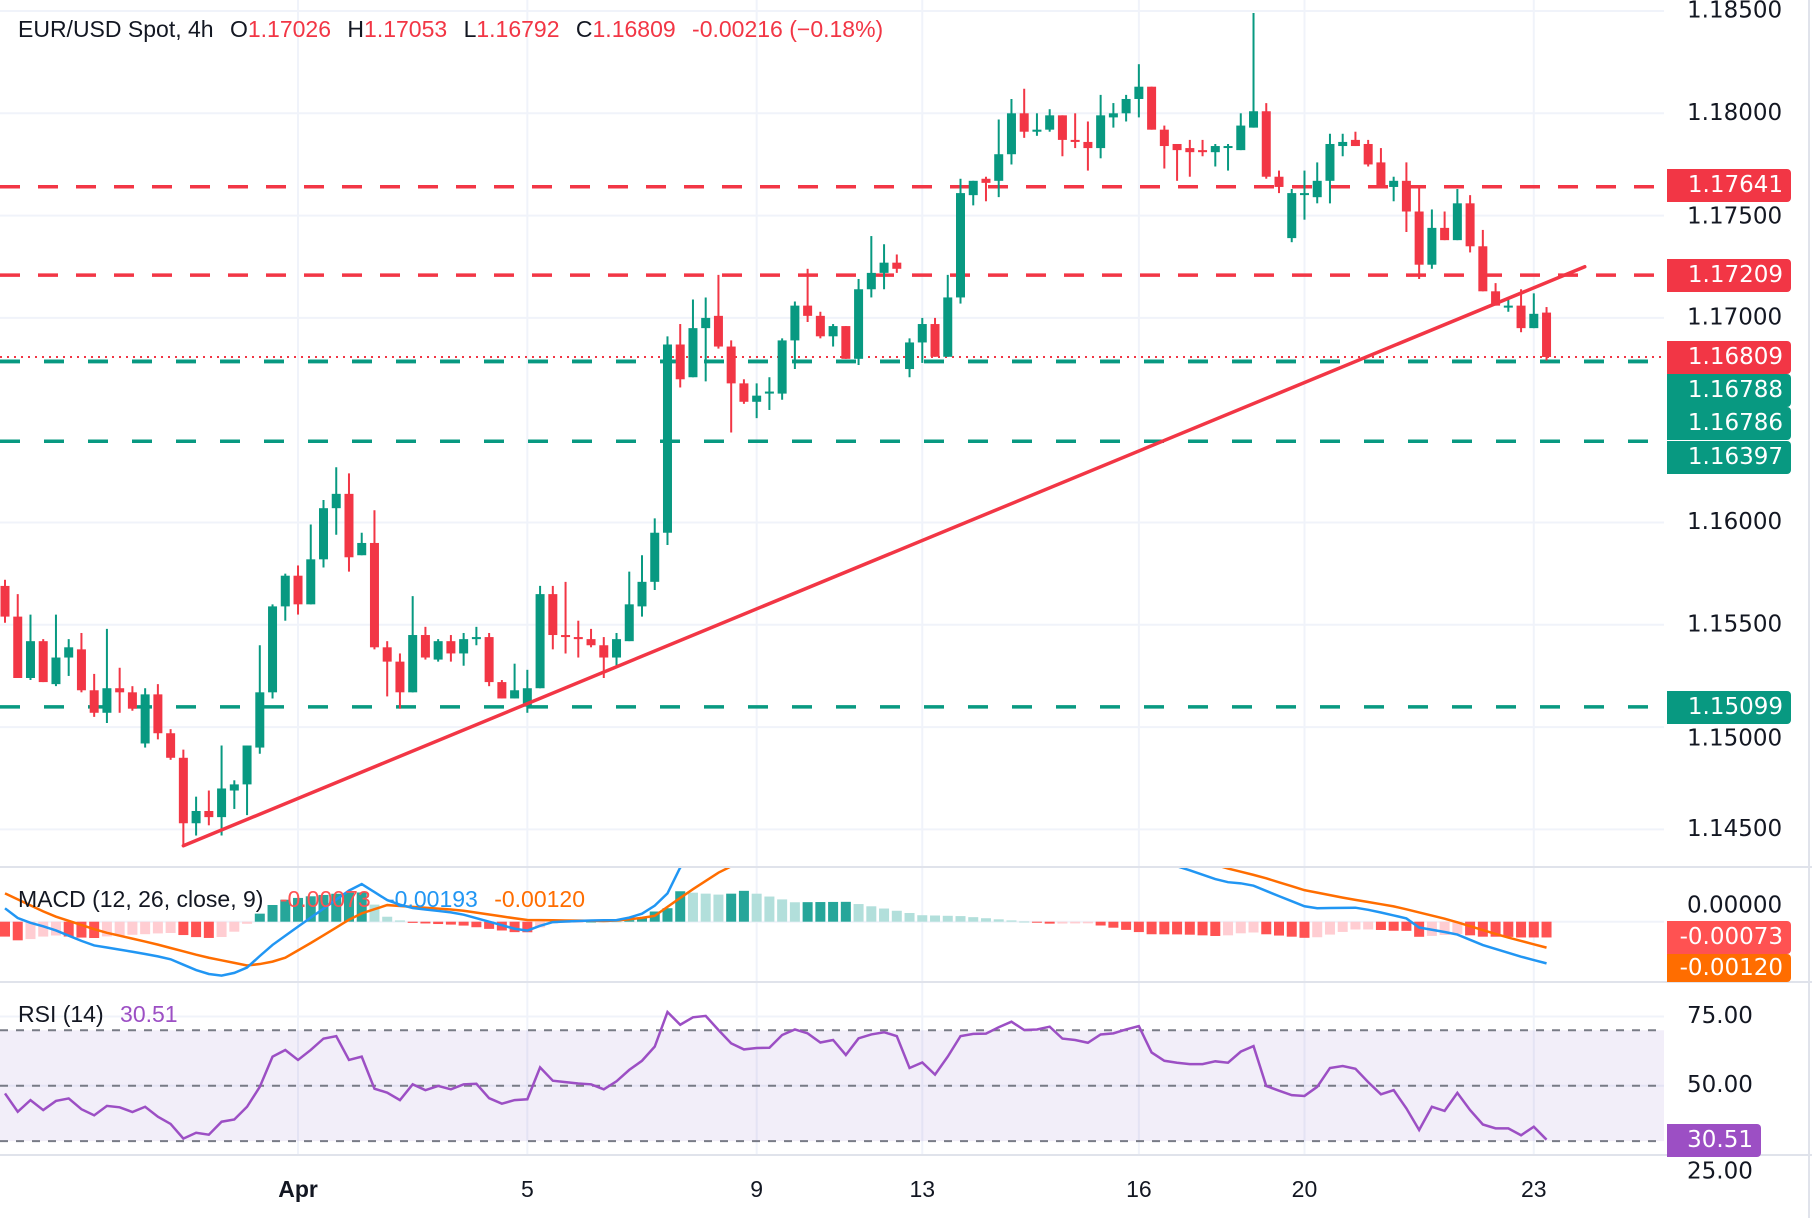 The image size is (1812, 1218). What do you see at coordinates (1734, 522) in the screenshot?
I see `price-tick-label: 1.16000` at bounding box center [1734, 522].